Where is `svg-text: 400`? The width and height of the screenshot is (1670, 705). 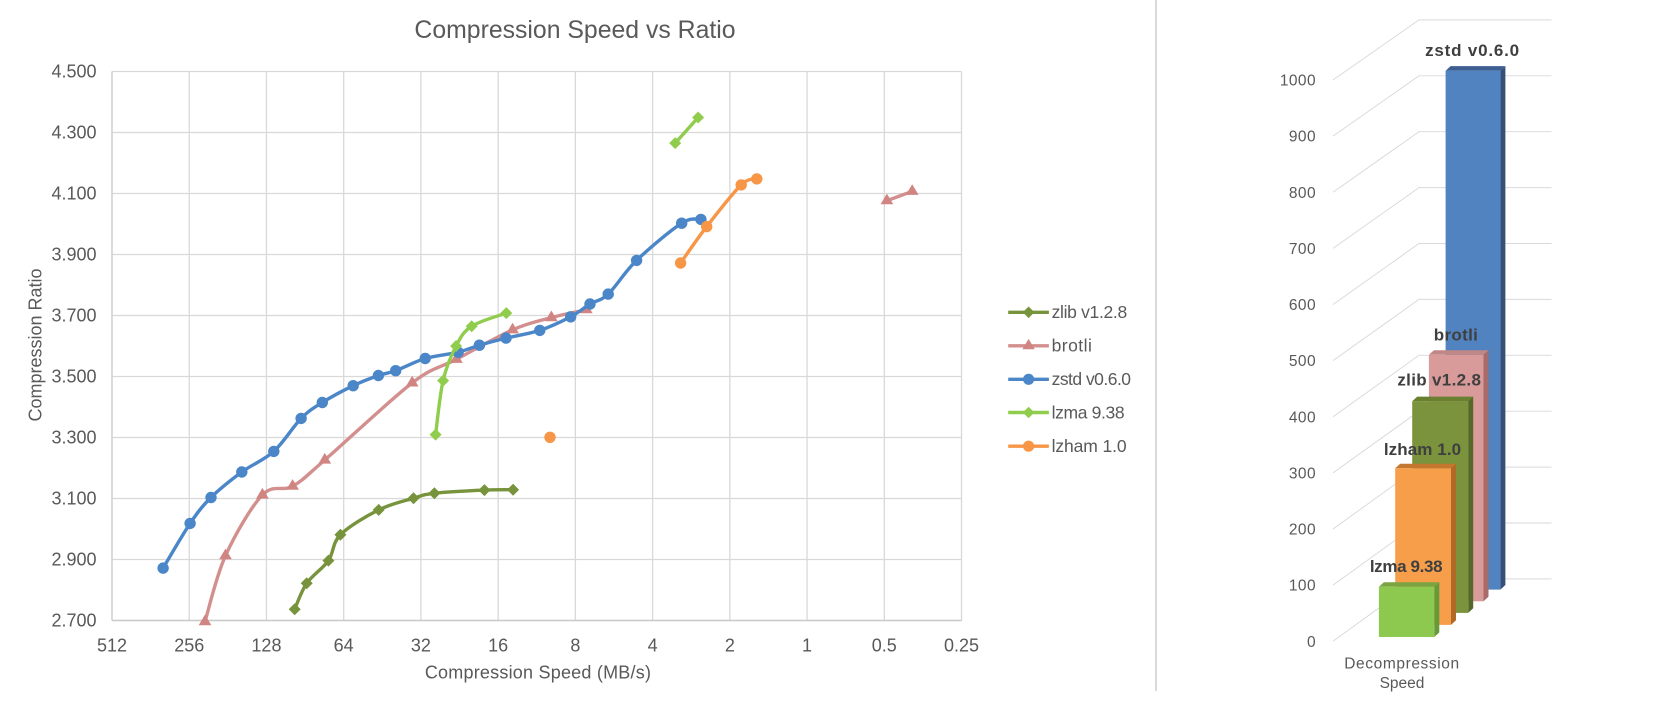 svg-text: 400 is located at coordinates (1302, 417).